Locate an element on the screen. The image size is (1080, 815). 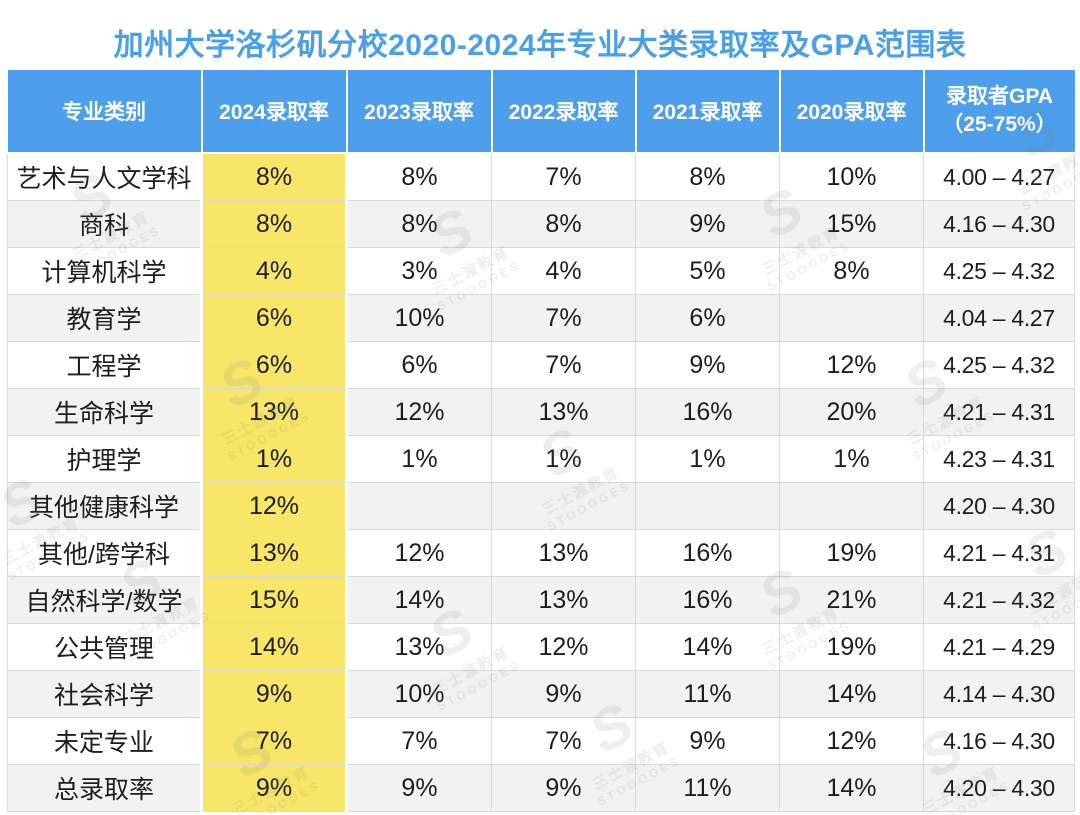
category-cell: 计算机科学 is located at coordinates (104, 271).